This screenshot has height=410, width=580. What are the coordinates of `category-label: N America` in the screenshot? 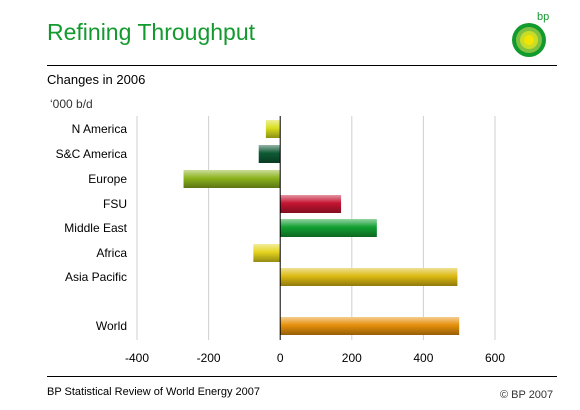 It's located at (100, 129).